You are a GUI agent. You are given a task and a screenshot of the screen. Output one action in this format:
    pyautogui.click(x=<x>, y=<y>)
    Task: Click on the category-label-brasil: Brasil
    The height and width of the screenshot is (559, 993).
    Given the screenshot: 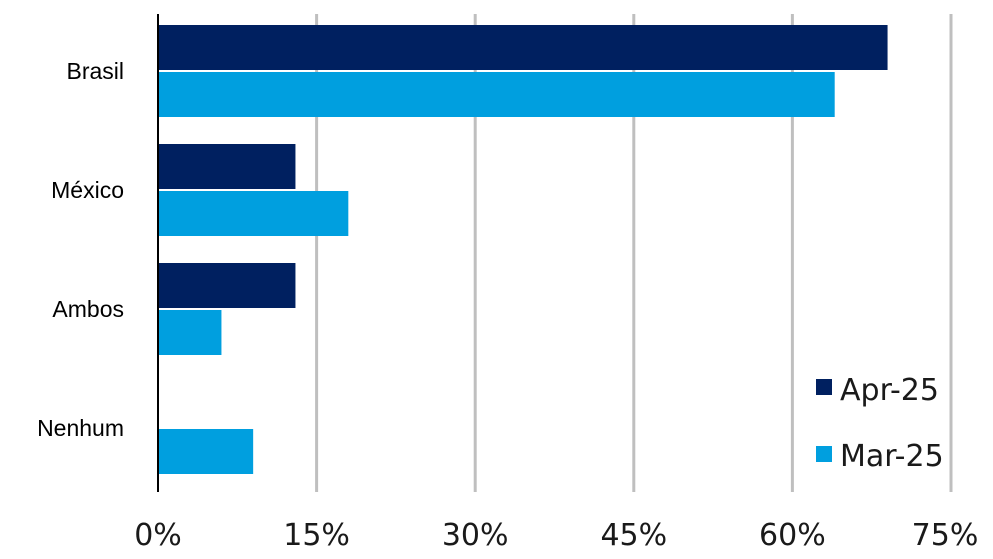 What is the action you would take?
    pyautogui.click(x=95, y=71)
    